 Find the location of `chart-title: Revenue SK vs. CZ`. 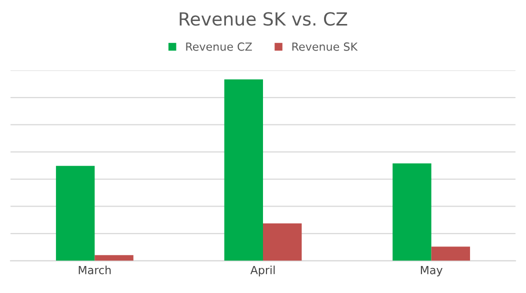

chart-title: Revenue SK vs. CZ is located at coordinates (264, 19).